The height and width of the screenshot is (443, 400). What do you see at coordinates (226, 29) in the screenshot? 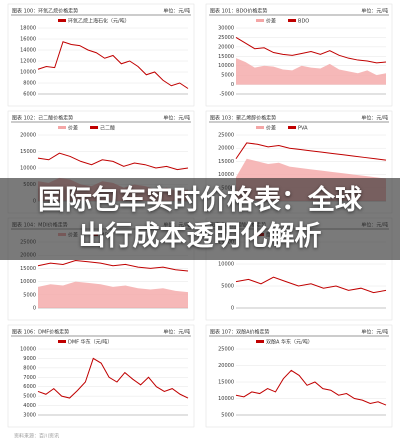
I see `y-tick-label: 30000` at bounding box center [226, 29].